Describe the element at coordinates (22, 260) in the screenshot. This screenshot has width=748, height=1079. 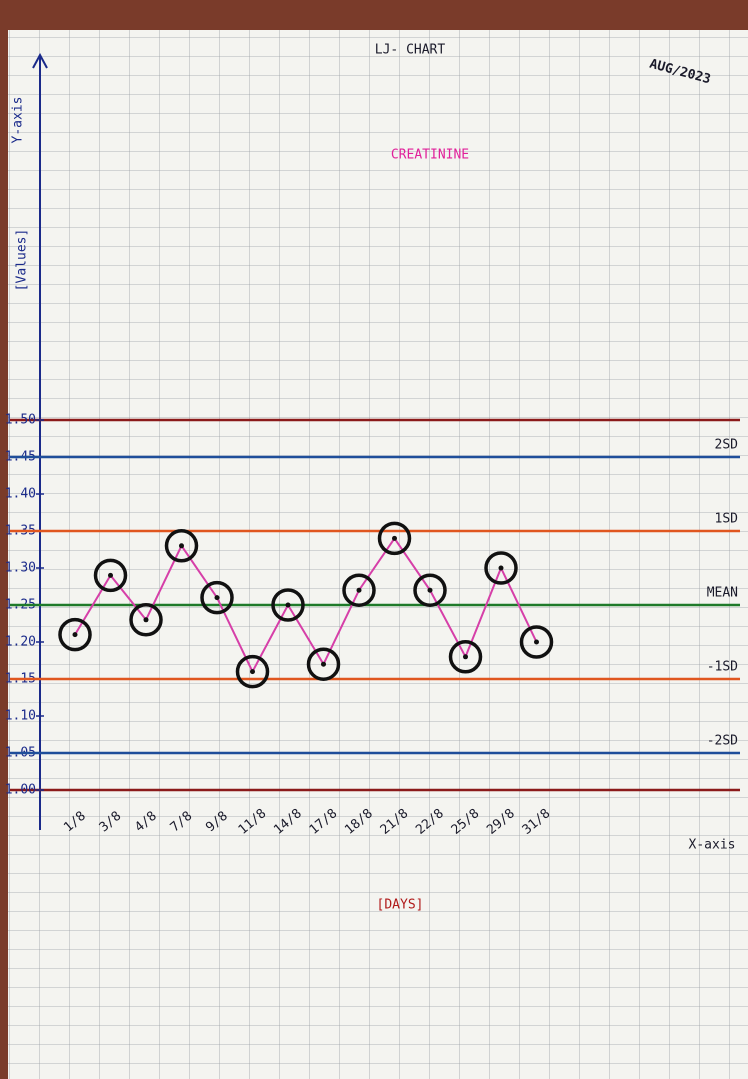
I see `y-axis-label: [Values]` at that location.